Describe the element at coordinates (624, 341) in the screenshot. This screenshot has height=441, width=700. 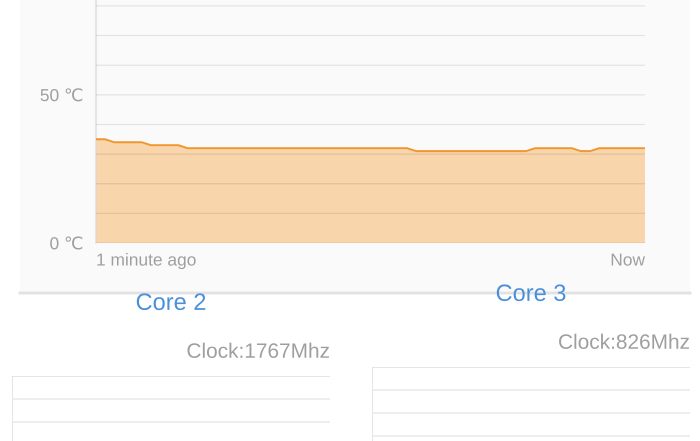
I see `text: Clock:826Mhz` at that location.